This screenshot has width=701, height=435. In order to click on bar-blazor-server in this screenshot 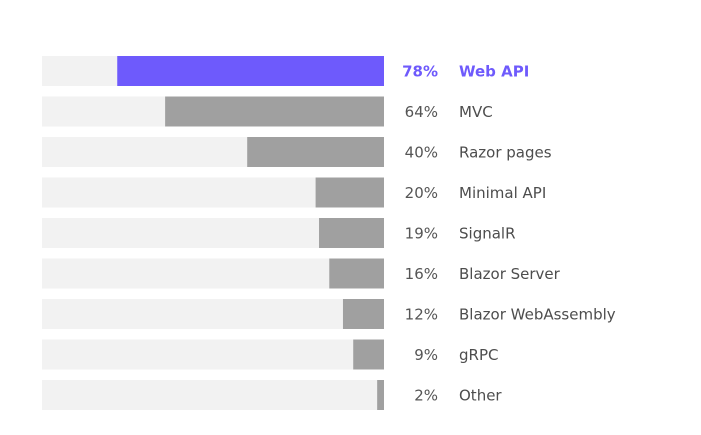, I will do `click(356, 273)`.